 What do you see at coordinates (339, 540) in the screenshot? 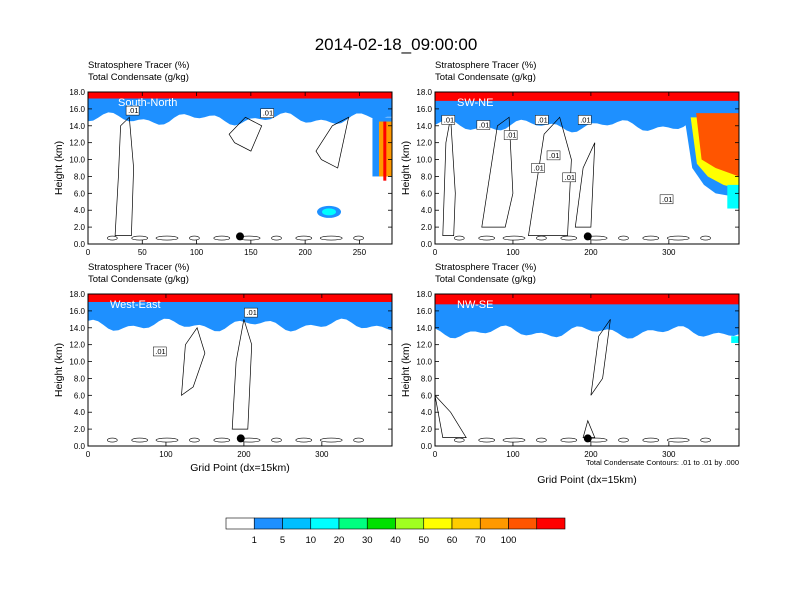
I see `colorbar-label: 20` at bounding box center [339, 540].